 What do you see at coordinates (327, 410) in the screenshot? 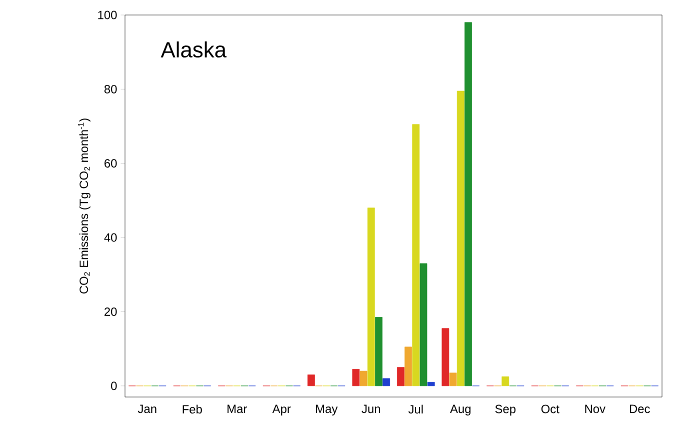
I see `x-tick-label: May` at bounding box center [327, 410].